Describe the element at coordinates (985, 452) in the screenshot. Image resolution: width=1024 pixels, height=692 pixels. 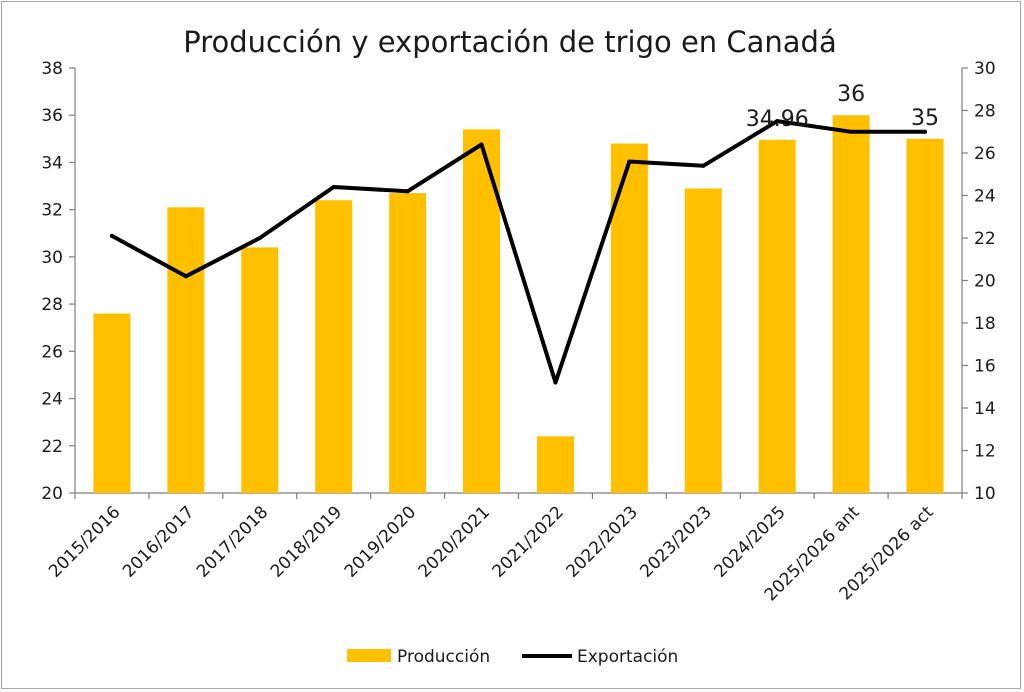
I see `y-right-tick-label: 12` at that location.